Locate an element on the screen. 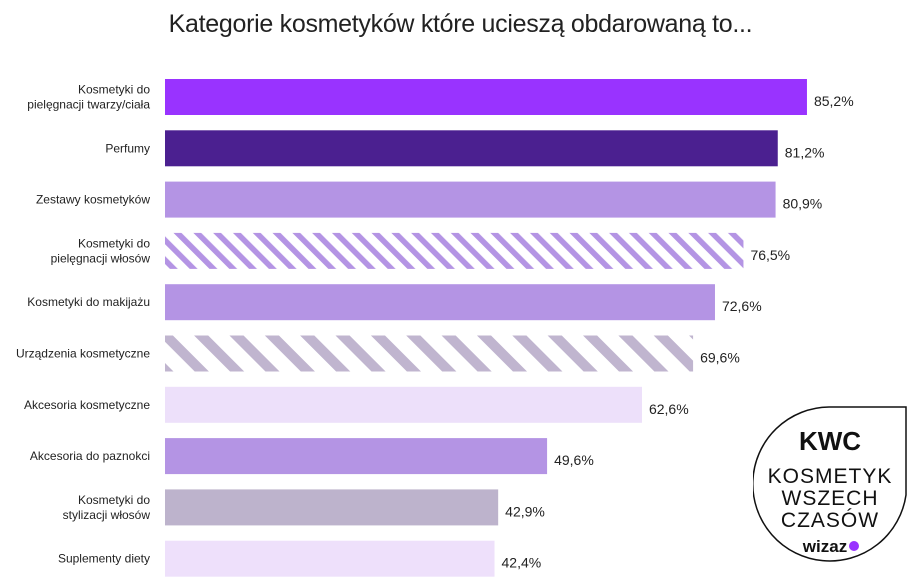  badge-line-3: CZASÓW is located at coordinates (830, 520).